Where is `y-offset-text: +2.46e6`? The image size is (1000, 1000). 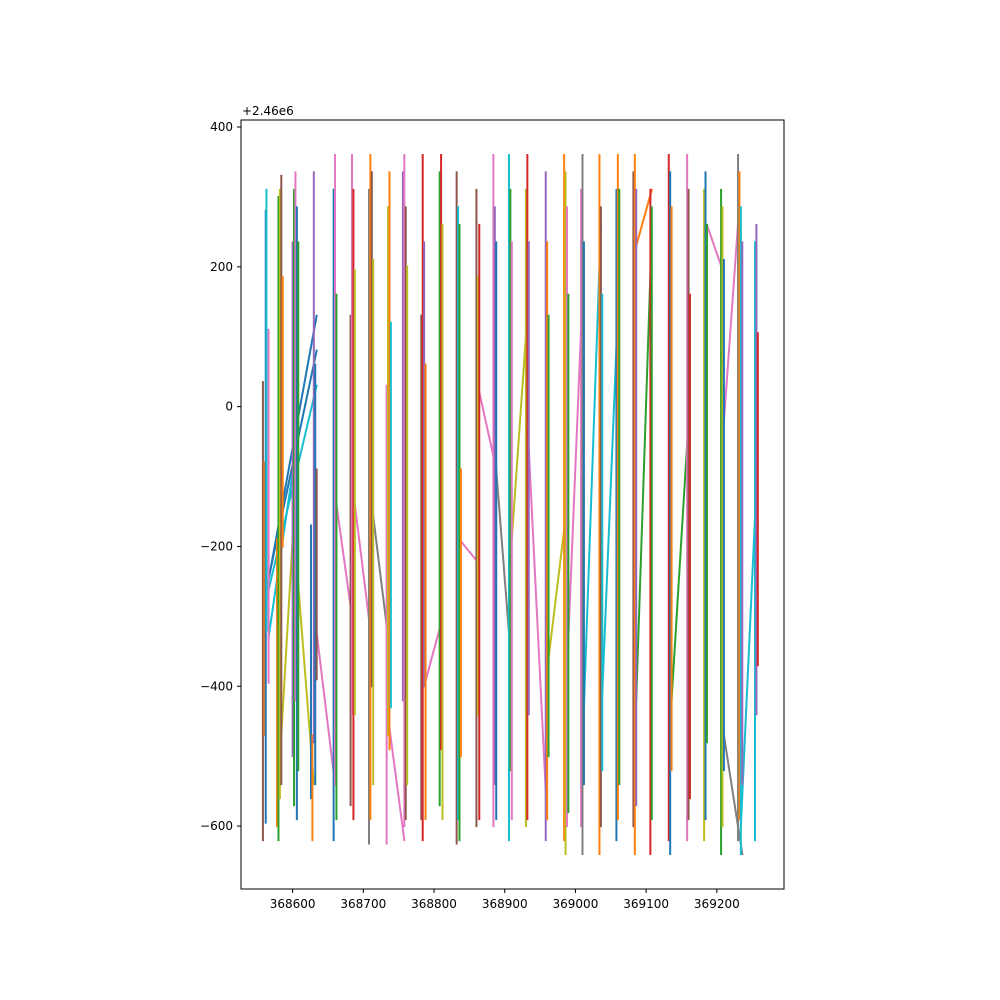
y-offset-text: +2.46e6 is located at coordinates (268, 111).